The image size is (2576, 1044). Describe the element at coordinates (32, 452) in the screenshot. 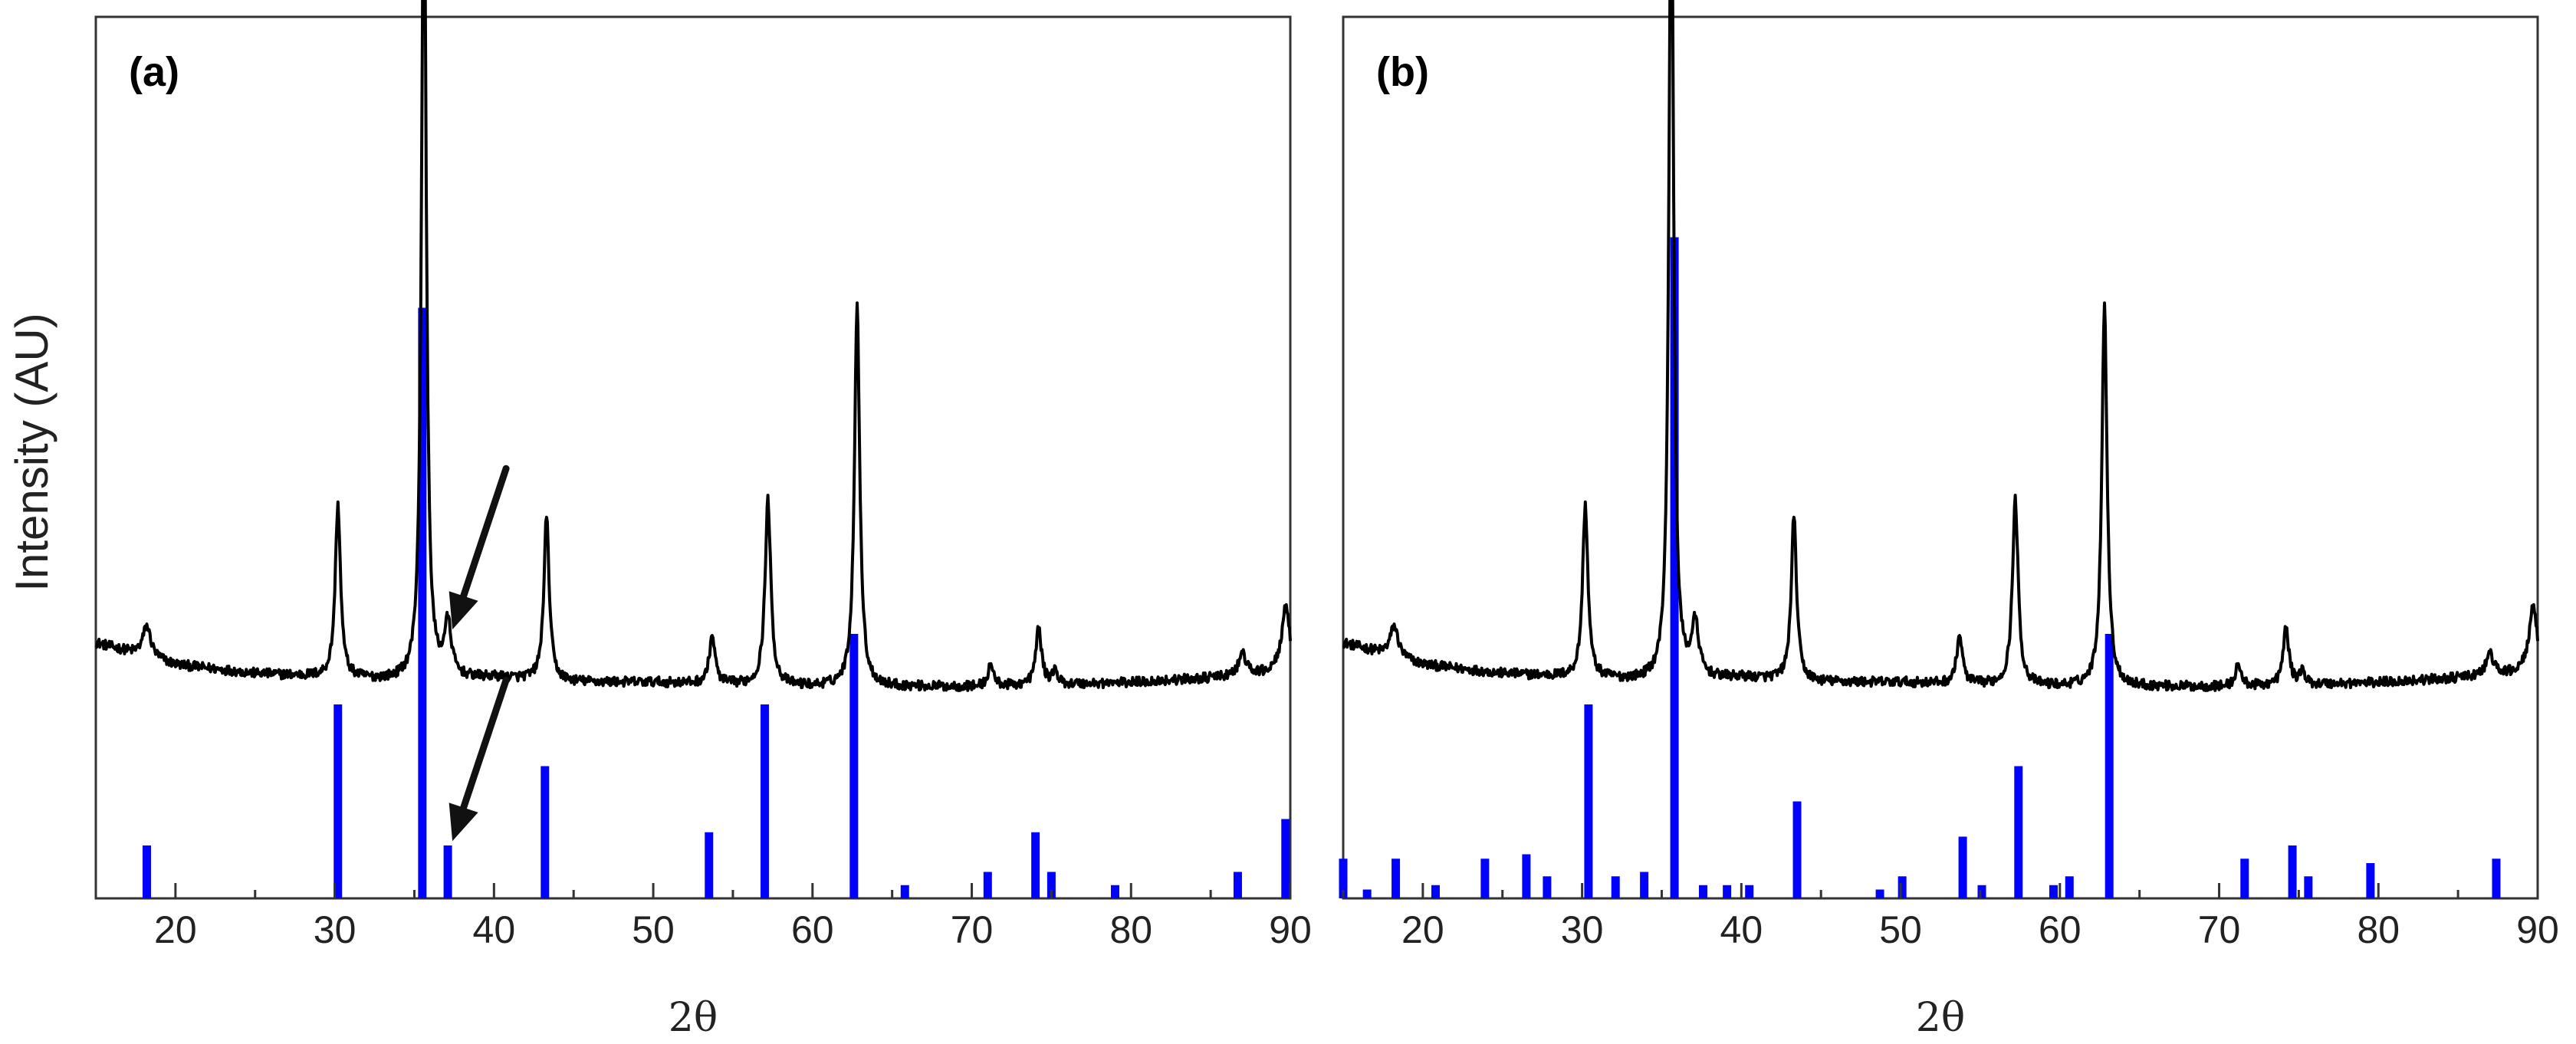

I see `y-axis-label: Intensity (AU)` at that location.